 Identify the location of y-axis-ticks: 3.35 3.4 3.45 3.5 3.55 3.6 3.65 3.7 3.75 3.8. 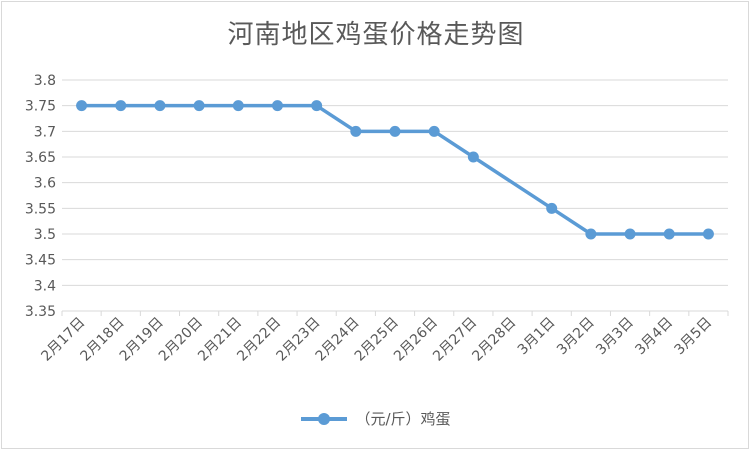
(40, 196).